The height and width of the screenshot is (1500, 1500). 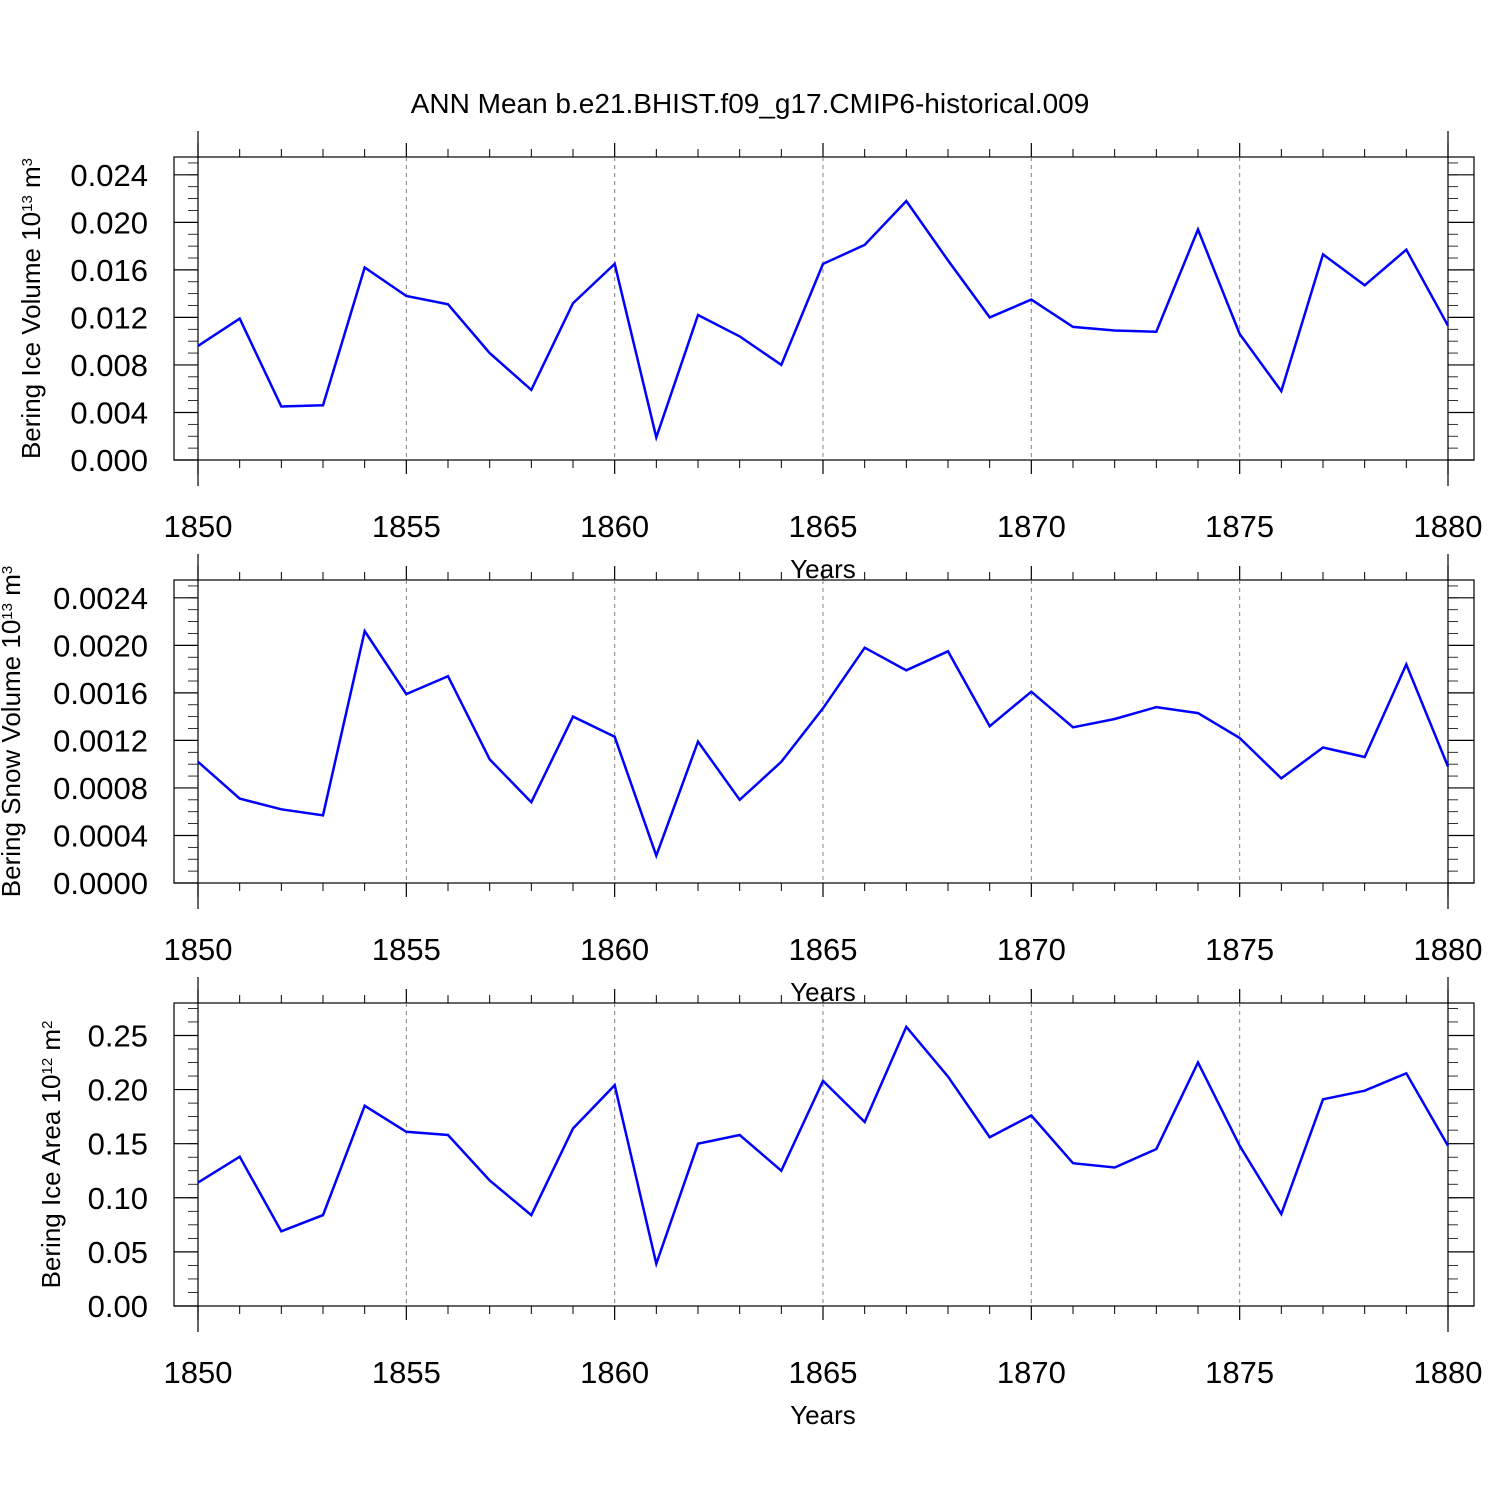 I want to click on y-tick-label: 0.0012, so click(x=100, y=740).